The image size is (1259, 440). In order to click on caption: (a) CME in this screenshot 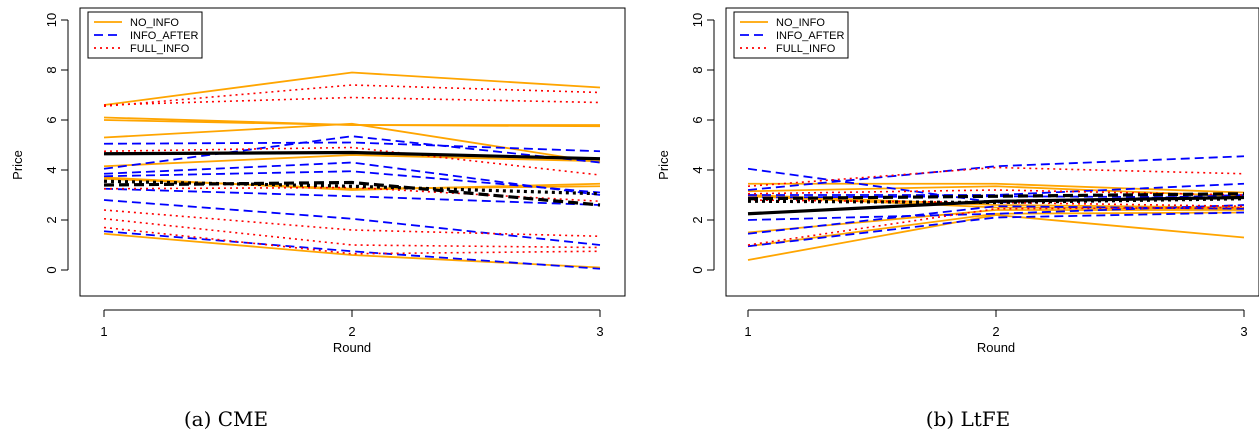, I will do `click(226, 419)`.